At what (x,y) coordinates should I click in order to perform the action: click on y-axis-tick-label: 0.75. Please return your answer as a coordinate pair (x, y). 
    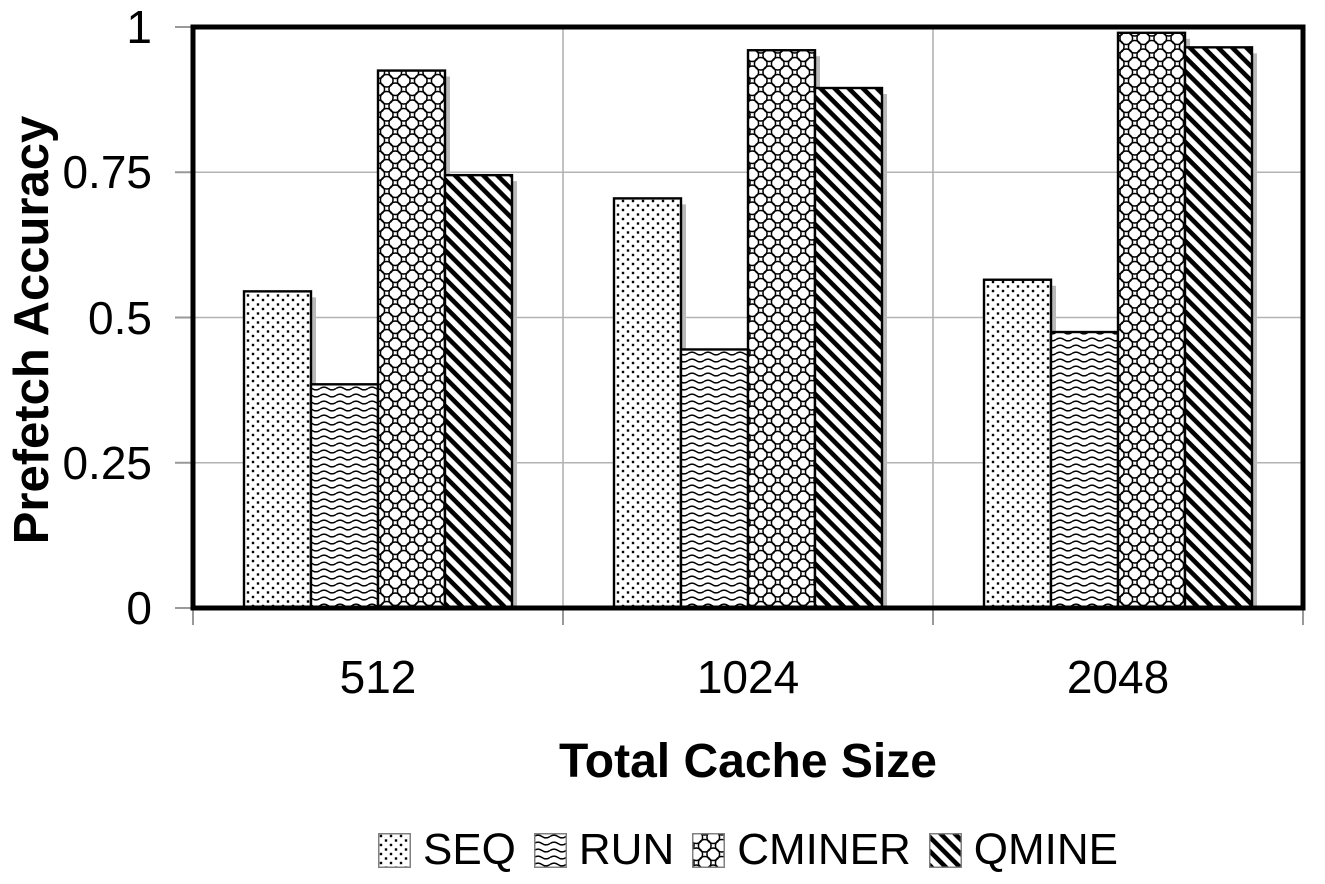
    Looking at the image, I should click on (107, 172).